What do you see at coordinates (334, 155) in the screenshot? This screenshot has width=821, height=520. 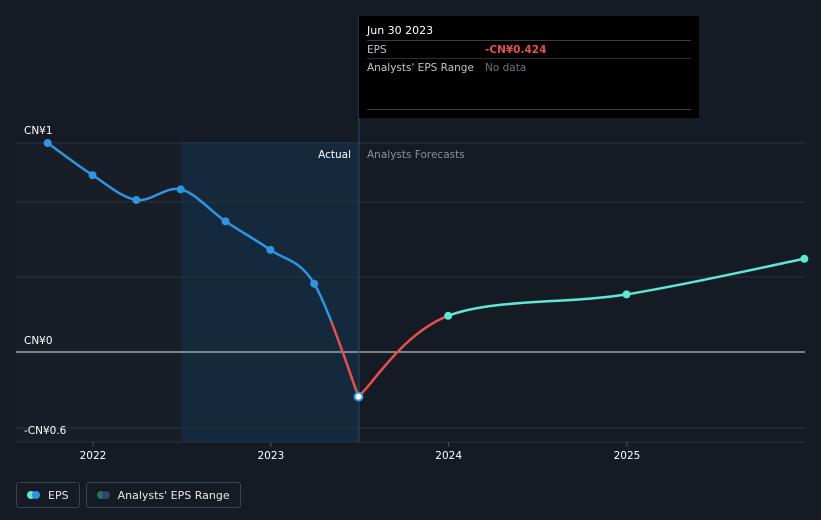 I see `actual-label: Actual` at bounding box center [334, 155].